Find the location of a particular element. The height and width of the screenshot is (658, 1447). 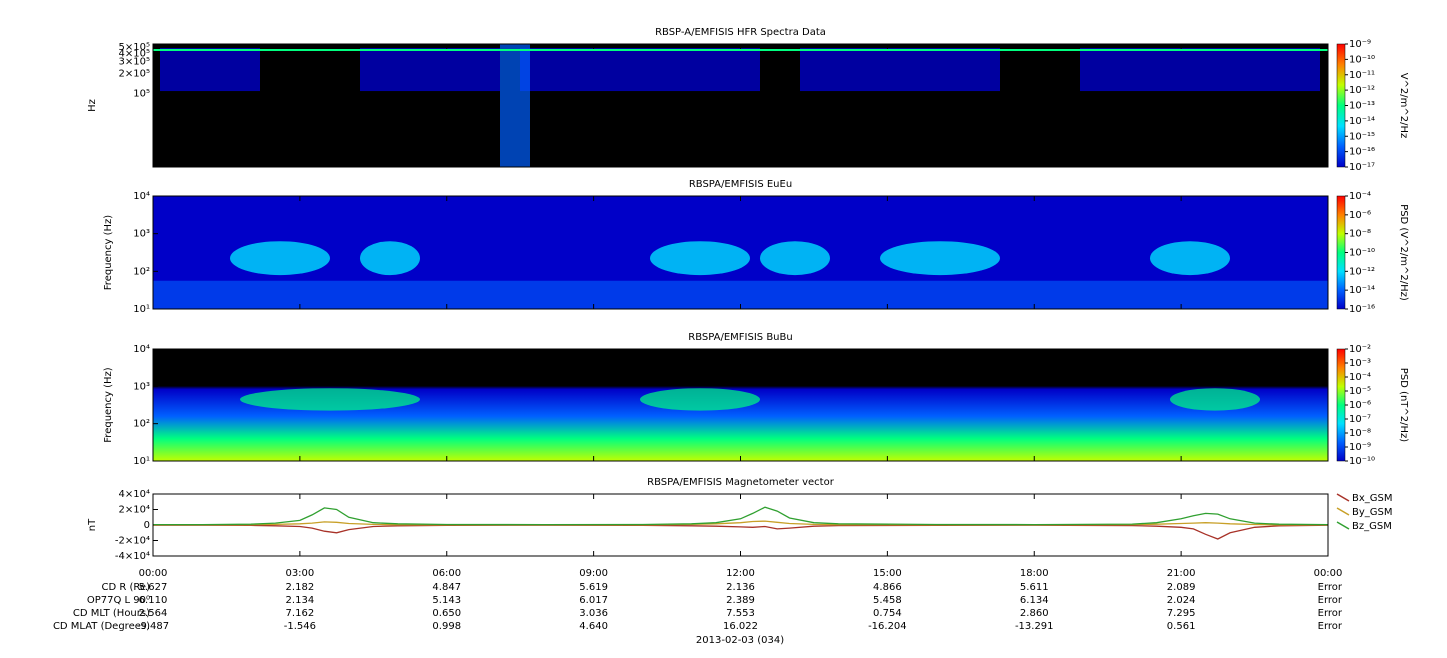

panel-title: RBSP-A/EMFISIS HFR Spectra Data is located at coordinates (740, 32).